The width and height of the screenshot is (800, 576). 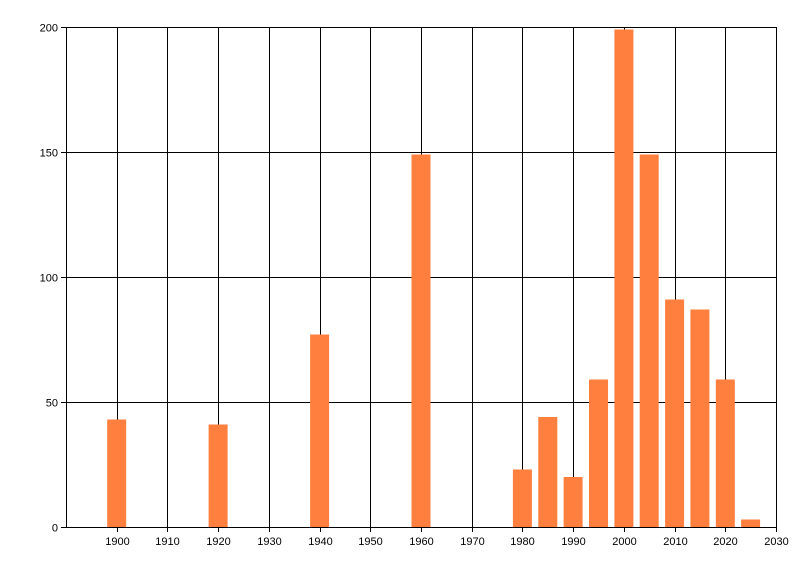 What do you see at coordinates (167, 542) in the screenshot?
I see `x-tick-label: 1910` at bounding box center [167, 542].